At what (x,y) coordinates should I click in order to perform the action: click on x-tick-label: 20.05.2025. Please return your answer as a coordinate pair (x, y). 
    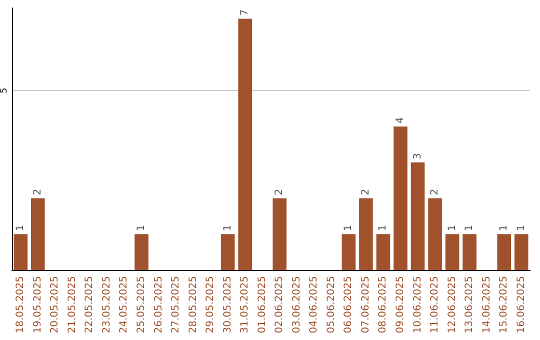
    Looking at the image, I should click on (55, 305).